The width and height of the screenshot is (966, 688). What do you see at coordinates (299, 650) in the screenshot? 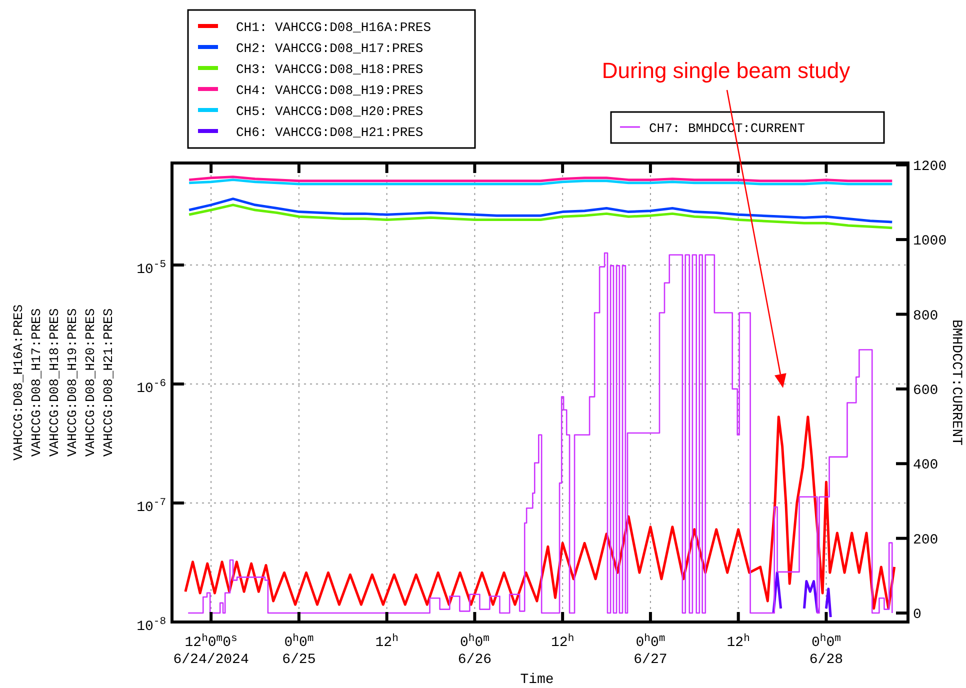
I see `x-tick-label: 0$^{h}$0$^{m}$ 6/25` at bounding box center [299, 650].